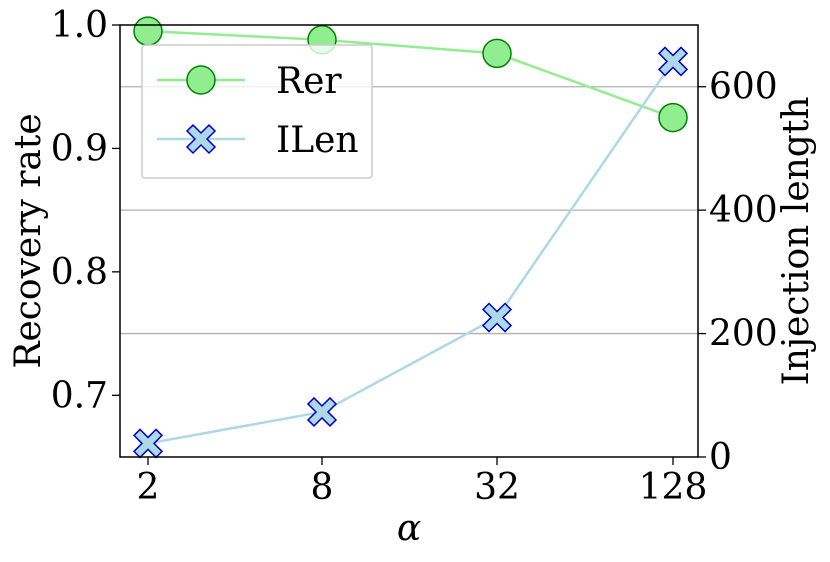 The height and width of the screenshot is (562, 830). I want to click on y-left-tick-label: 0.9, so click(79, 148).